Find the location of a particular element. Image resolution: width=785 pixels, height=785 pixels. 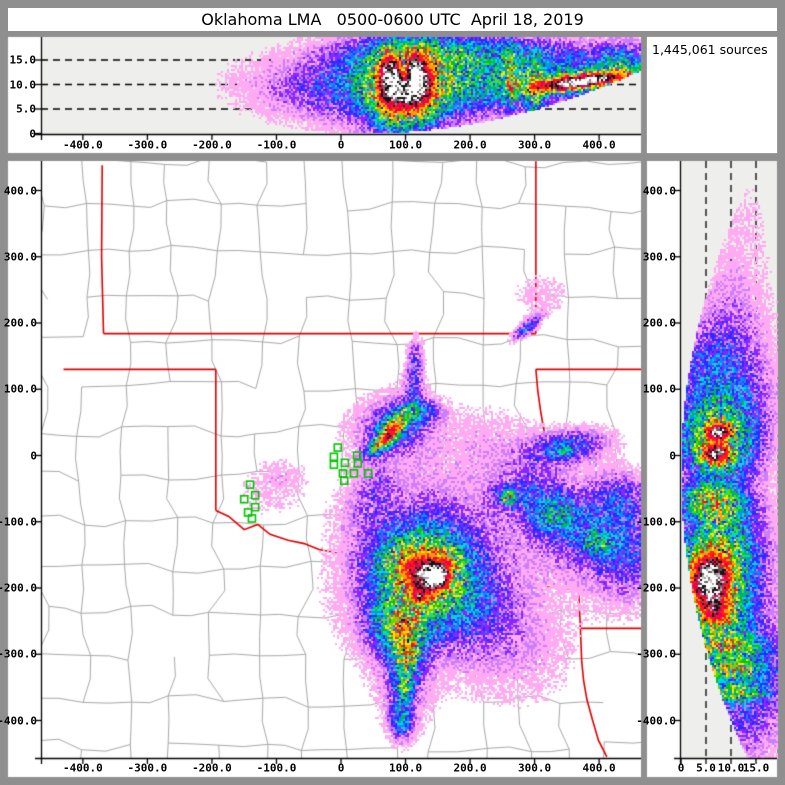

sources-count-label: 1,445,061 sources is located at coordinates (710, 49).